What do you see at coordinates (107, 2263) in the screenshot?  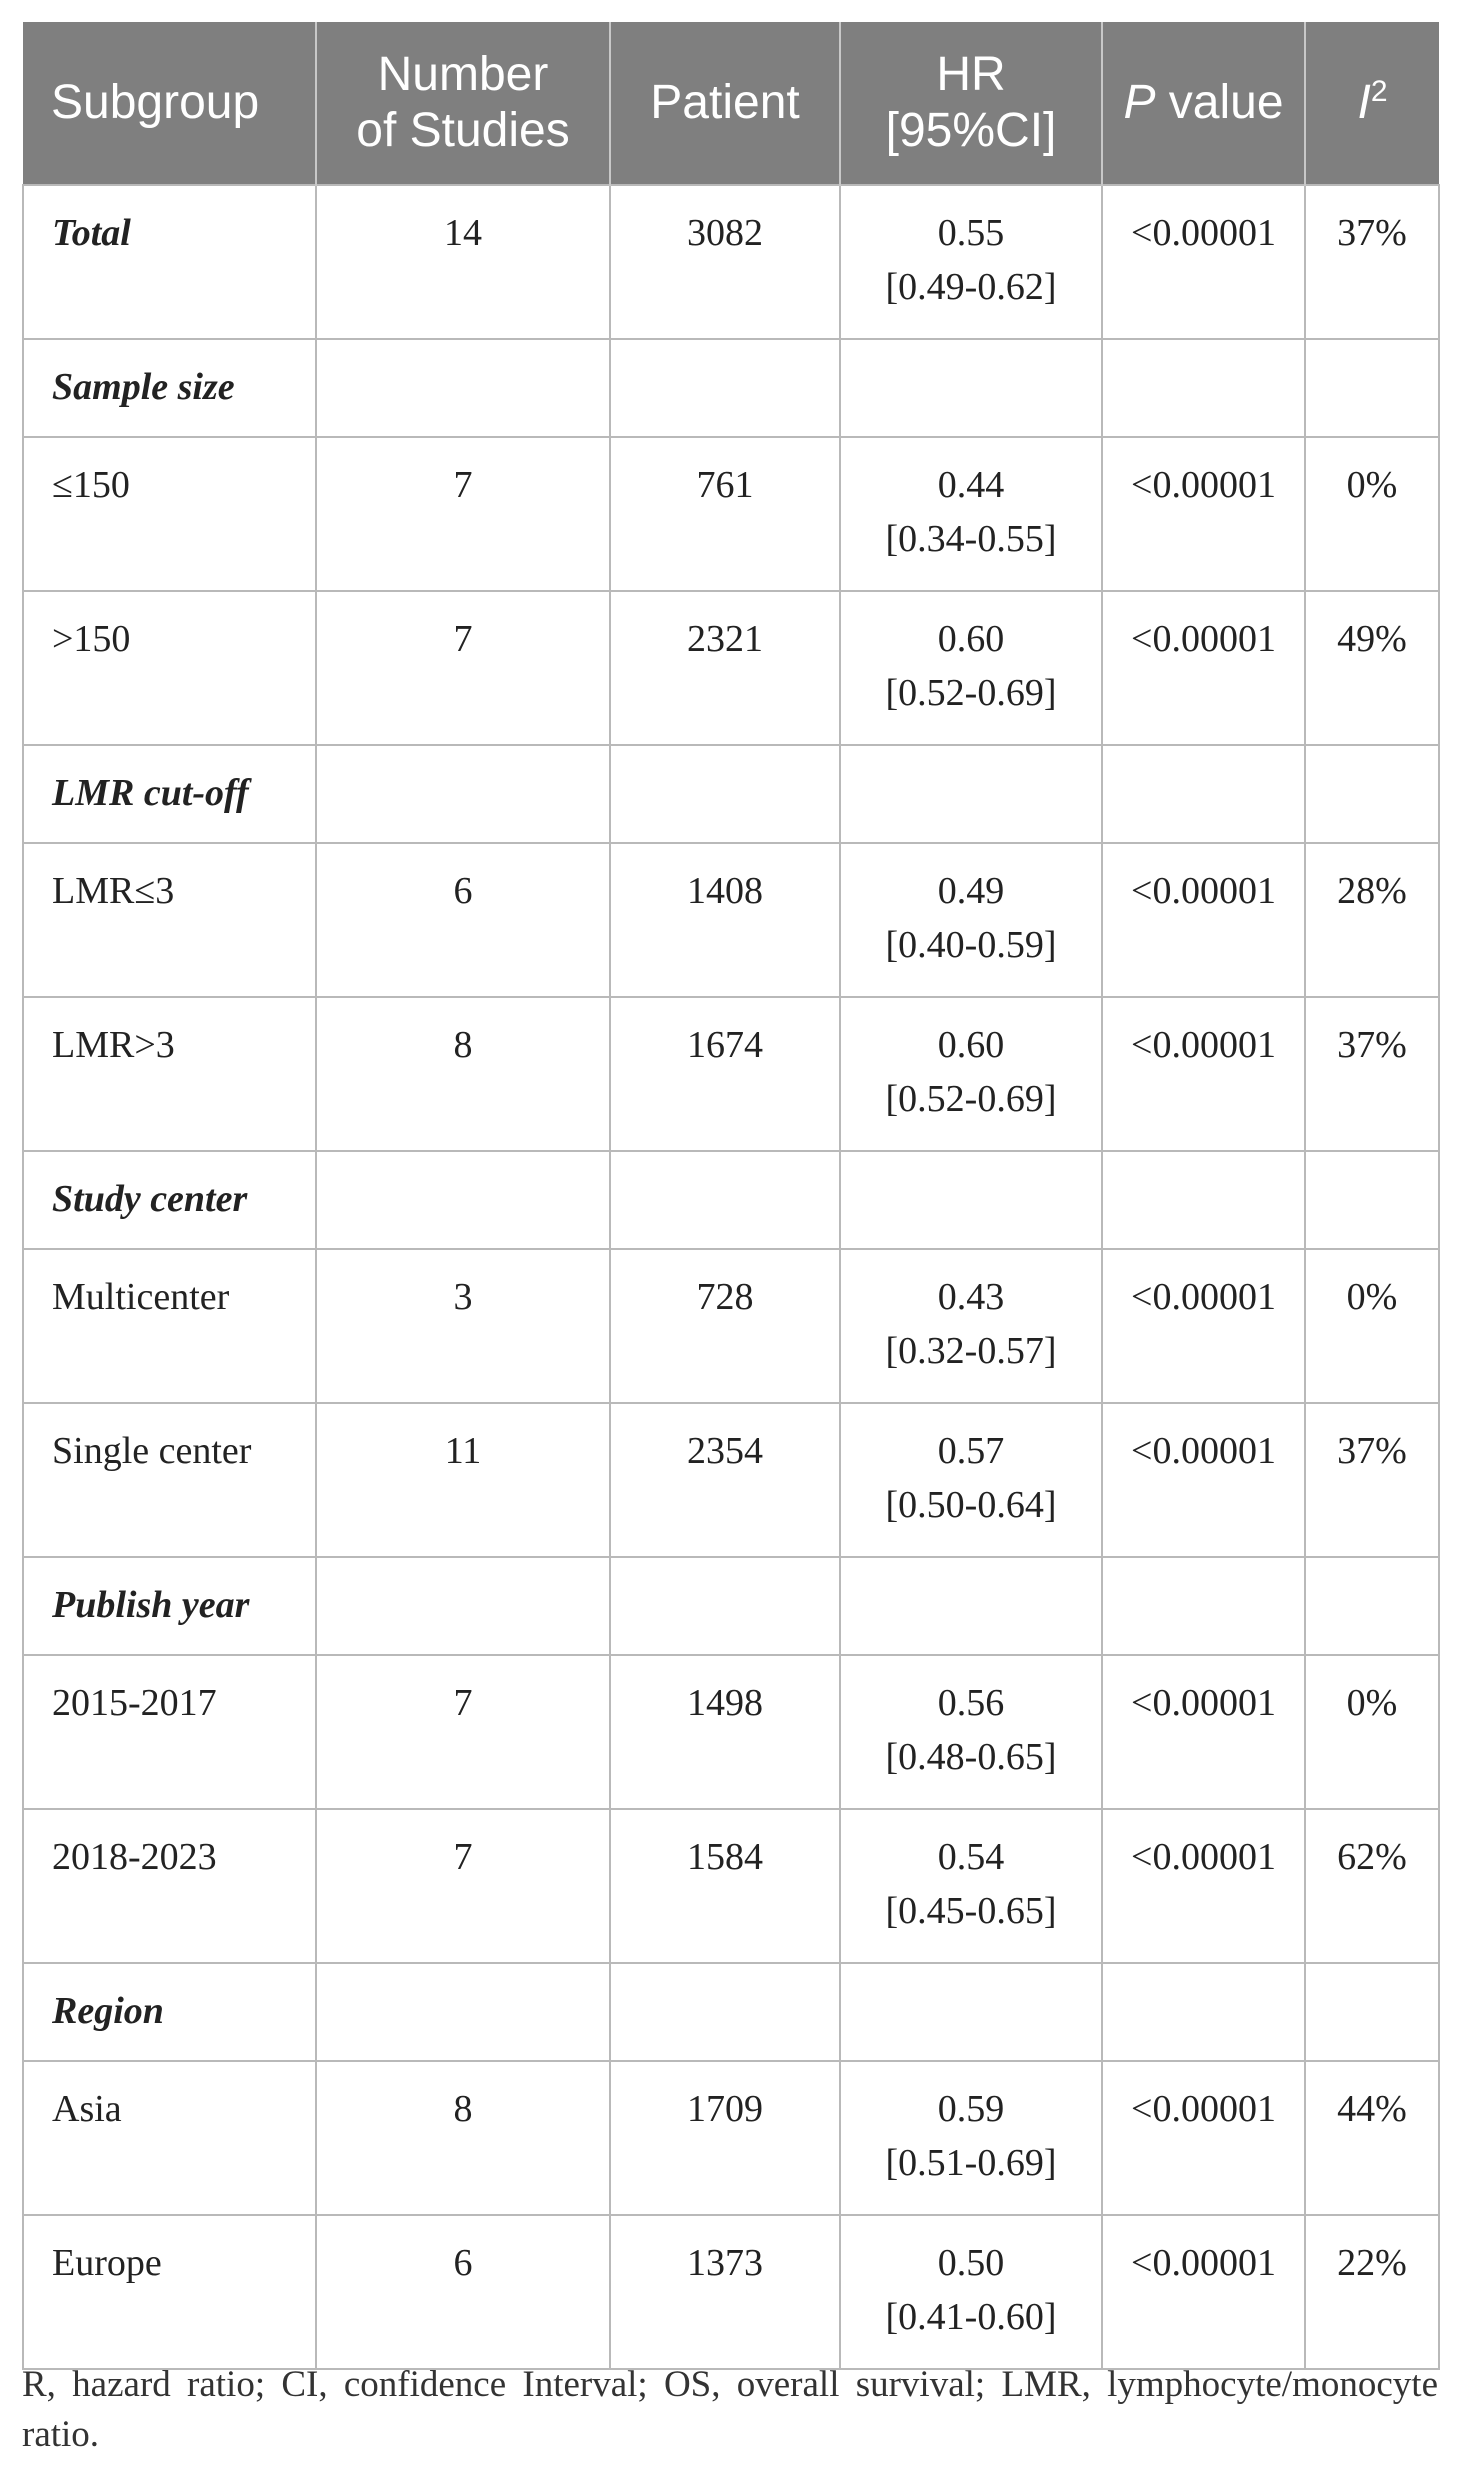 I see `subgroup-label: Europe` at bounding box center [107, 2263].